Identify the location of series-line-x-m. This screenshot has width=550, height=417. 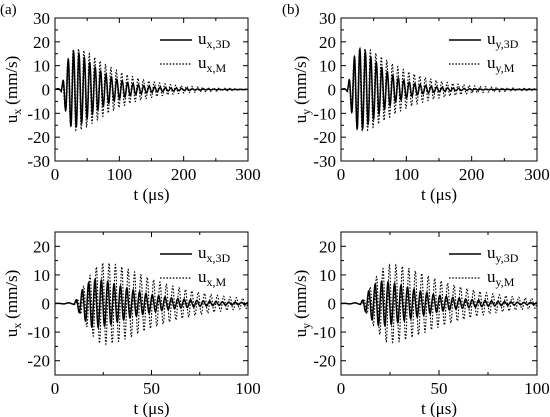
(151, 90).